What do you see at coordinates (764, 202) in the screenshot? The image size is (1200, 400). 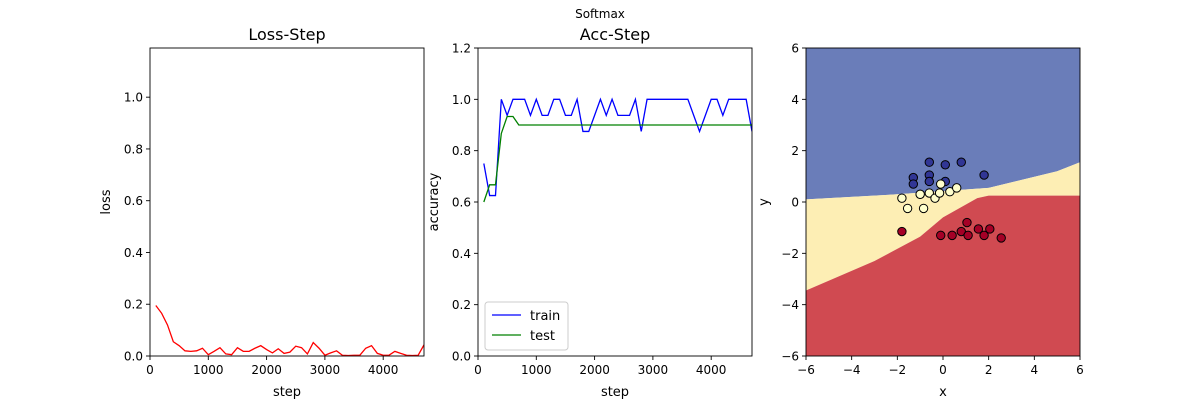 I see `region-y-axis-label: y` at bounding box center [764, 202].